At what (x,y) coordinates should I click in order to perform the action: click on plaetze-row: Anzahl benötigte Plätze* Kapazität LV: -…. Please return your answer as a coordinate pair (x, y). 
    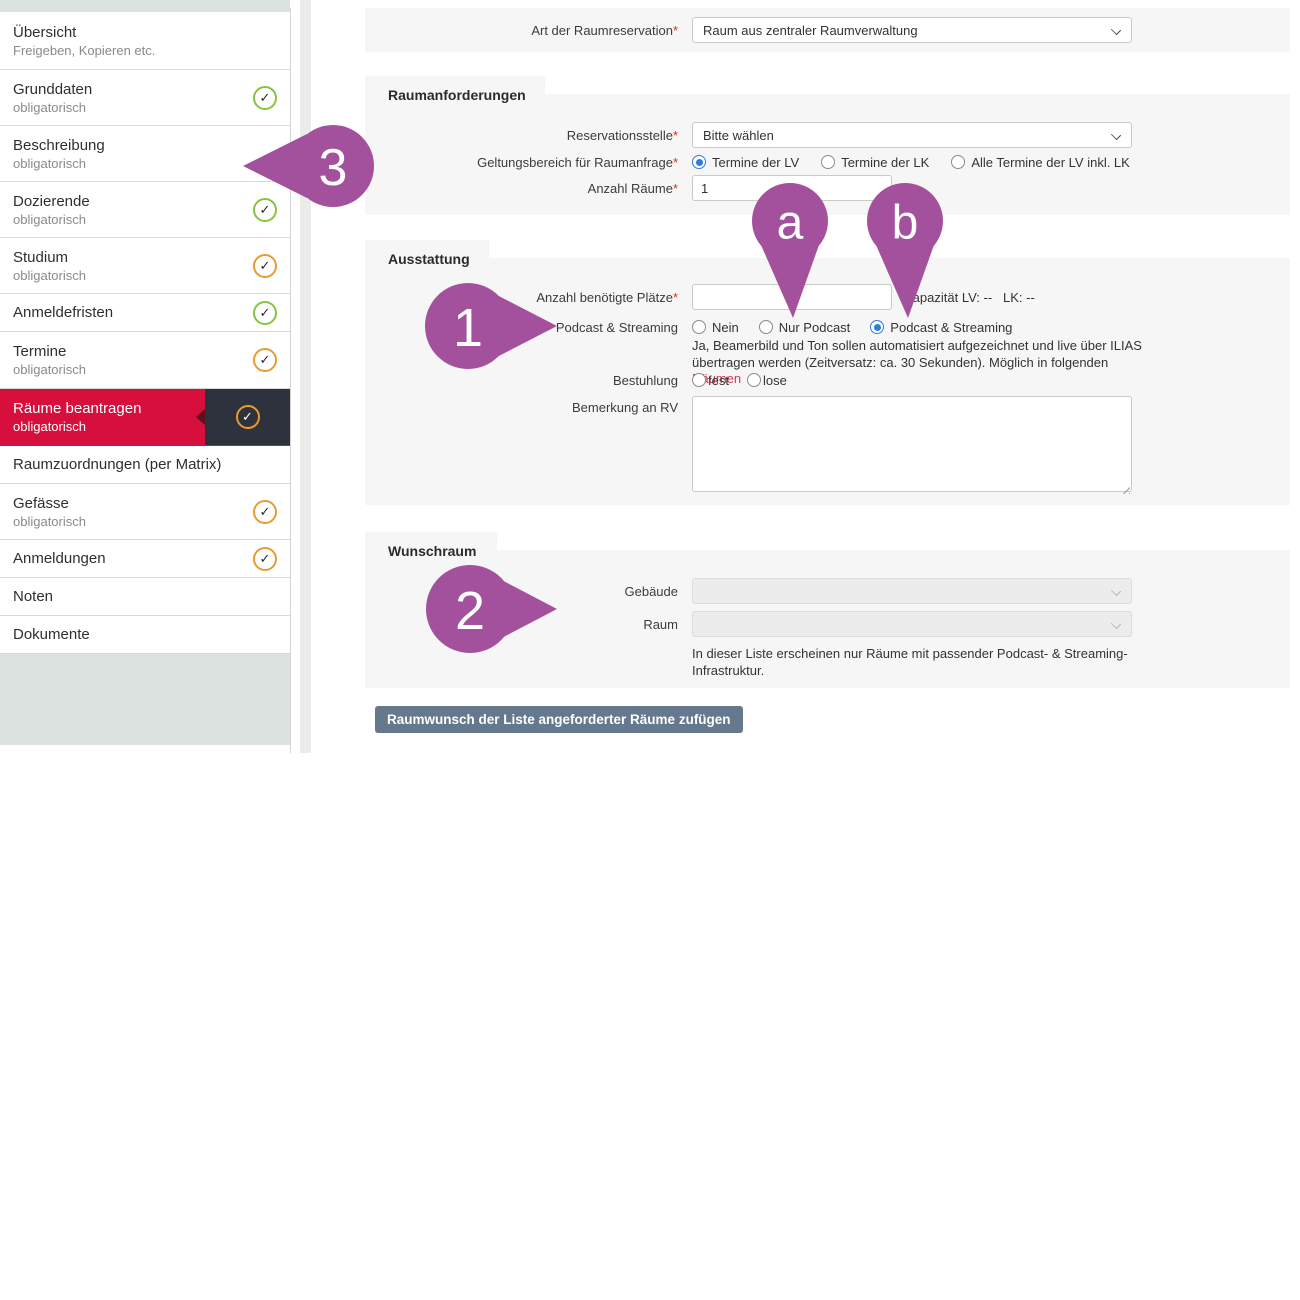
    Looking at the image, I should click on (827, 297).